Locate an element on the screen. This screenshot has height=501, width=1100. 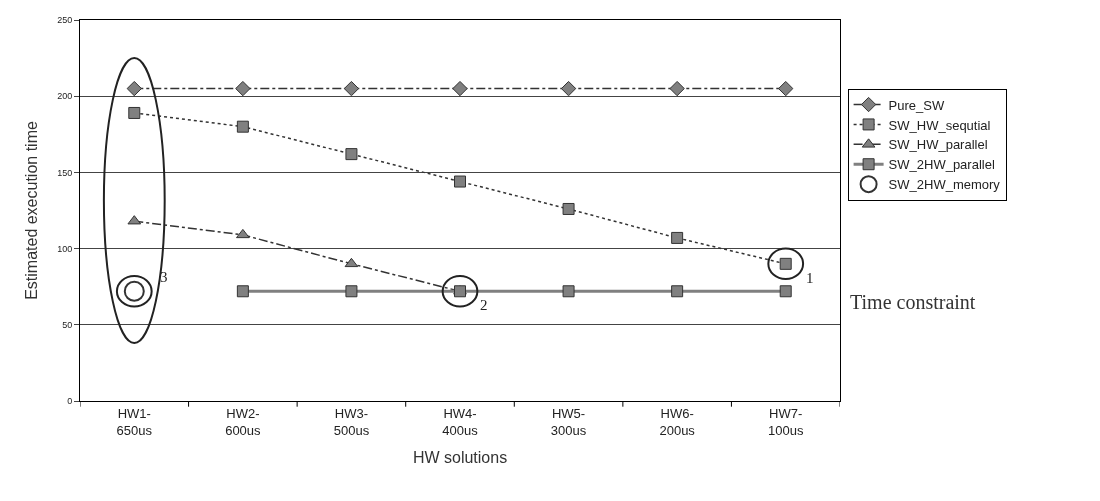
x-tick-label: HW7- 100us is located at coordinates (786, 421).